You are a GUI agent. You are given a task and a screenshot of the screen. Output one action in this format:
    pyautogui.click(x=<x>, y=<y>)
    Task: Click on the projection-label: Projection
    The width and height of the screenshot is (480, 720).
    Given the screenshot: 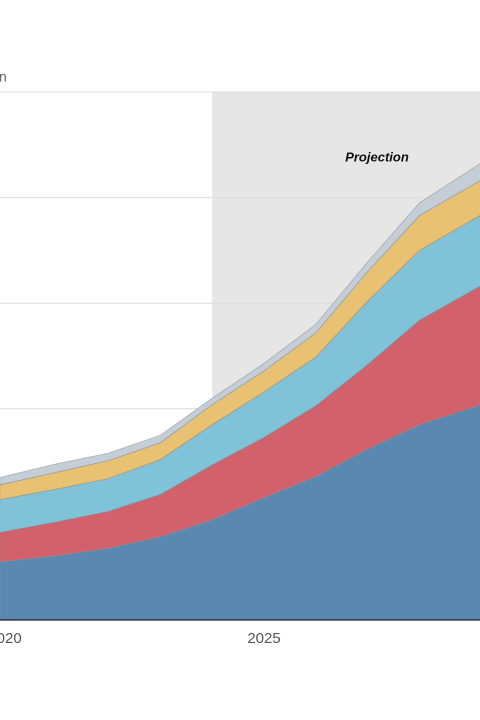 What is the action you would take?
    pyautogui.click(x=377, y=156)
    